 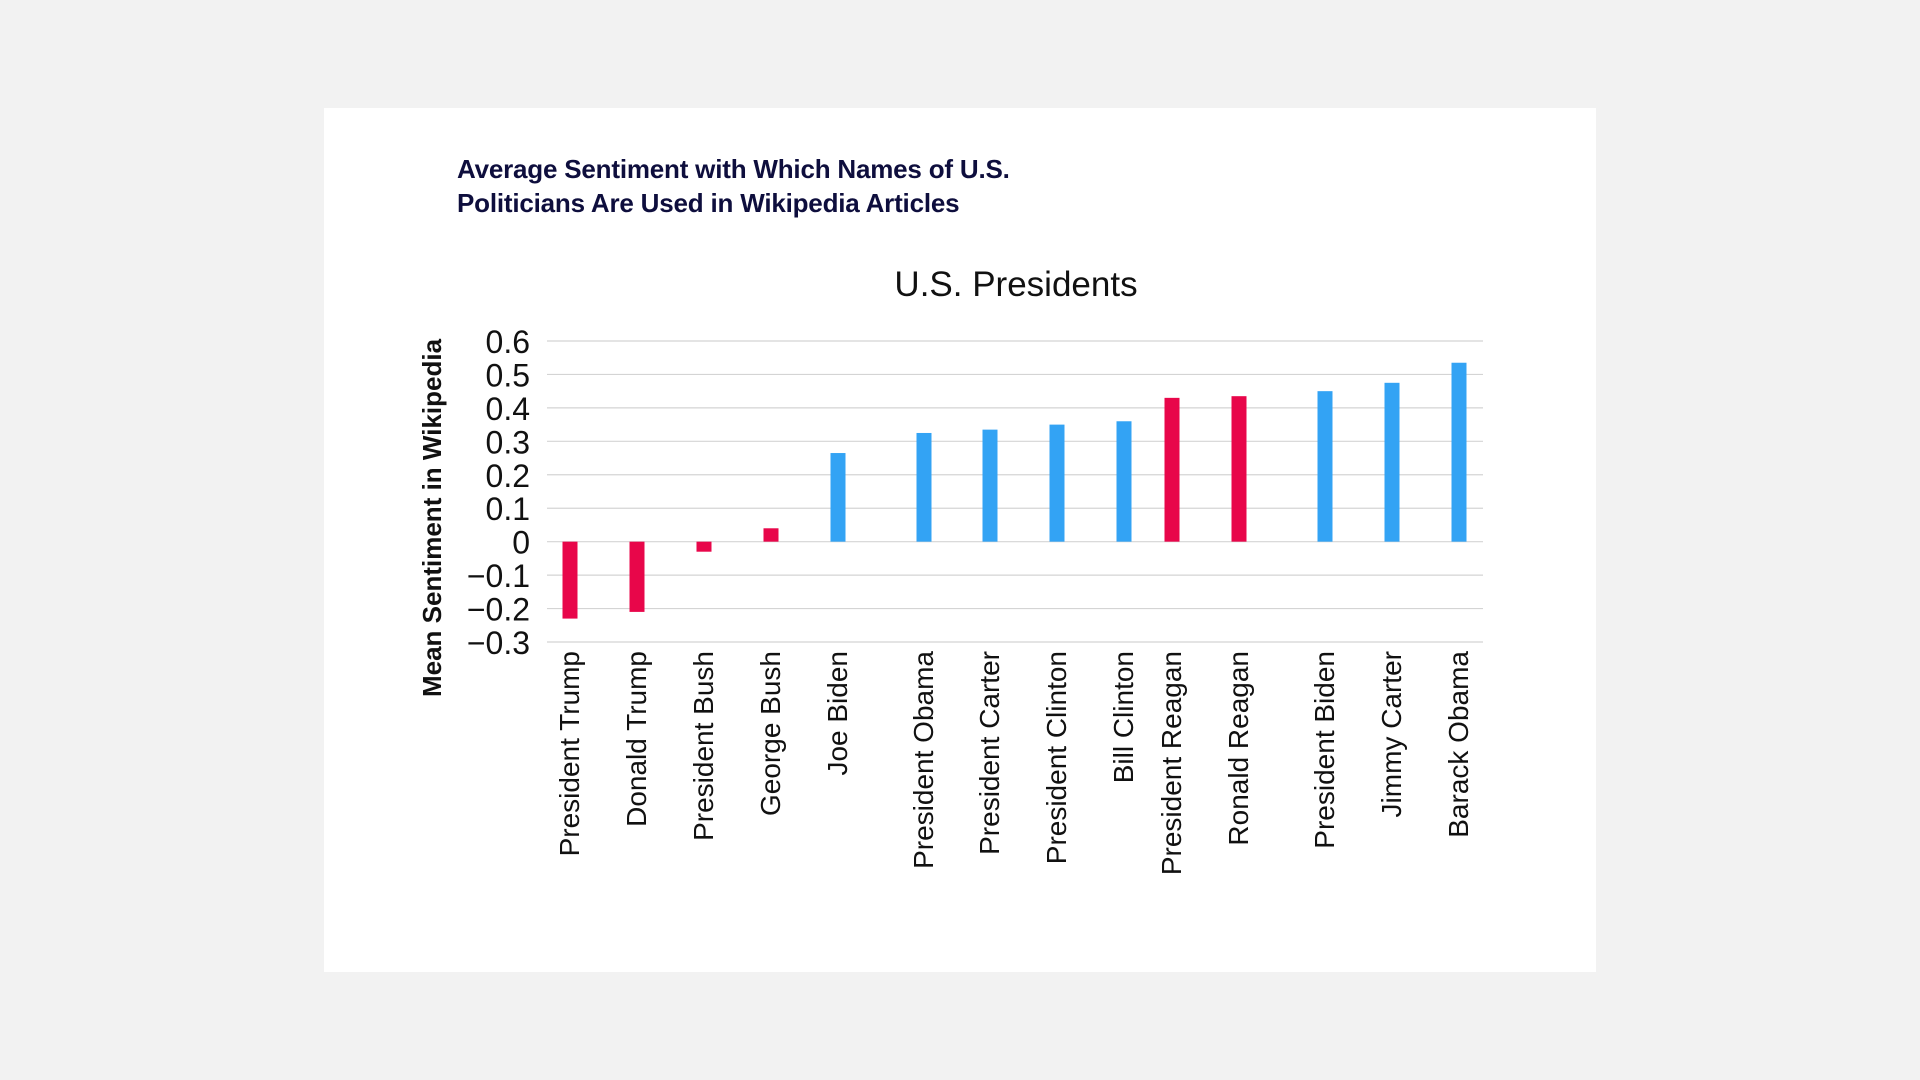 I want to click on x-tick-label: Jimmy Carter, so click(x=1391, y=734).